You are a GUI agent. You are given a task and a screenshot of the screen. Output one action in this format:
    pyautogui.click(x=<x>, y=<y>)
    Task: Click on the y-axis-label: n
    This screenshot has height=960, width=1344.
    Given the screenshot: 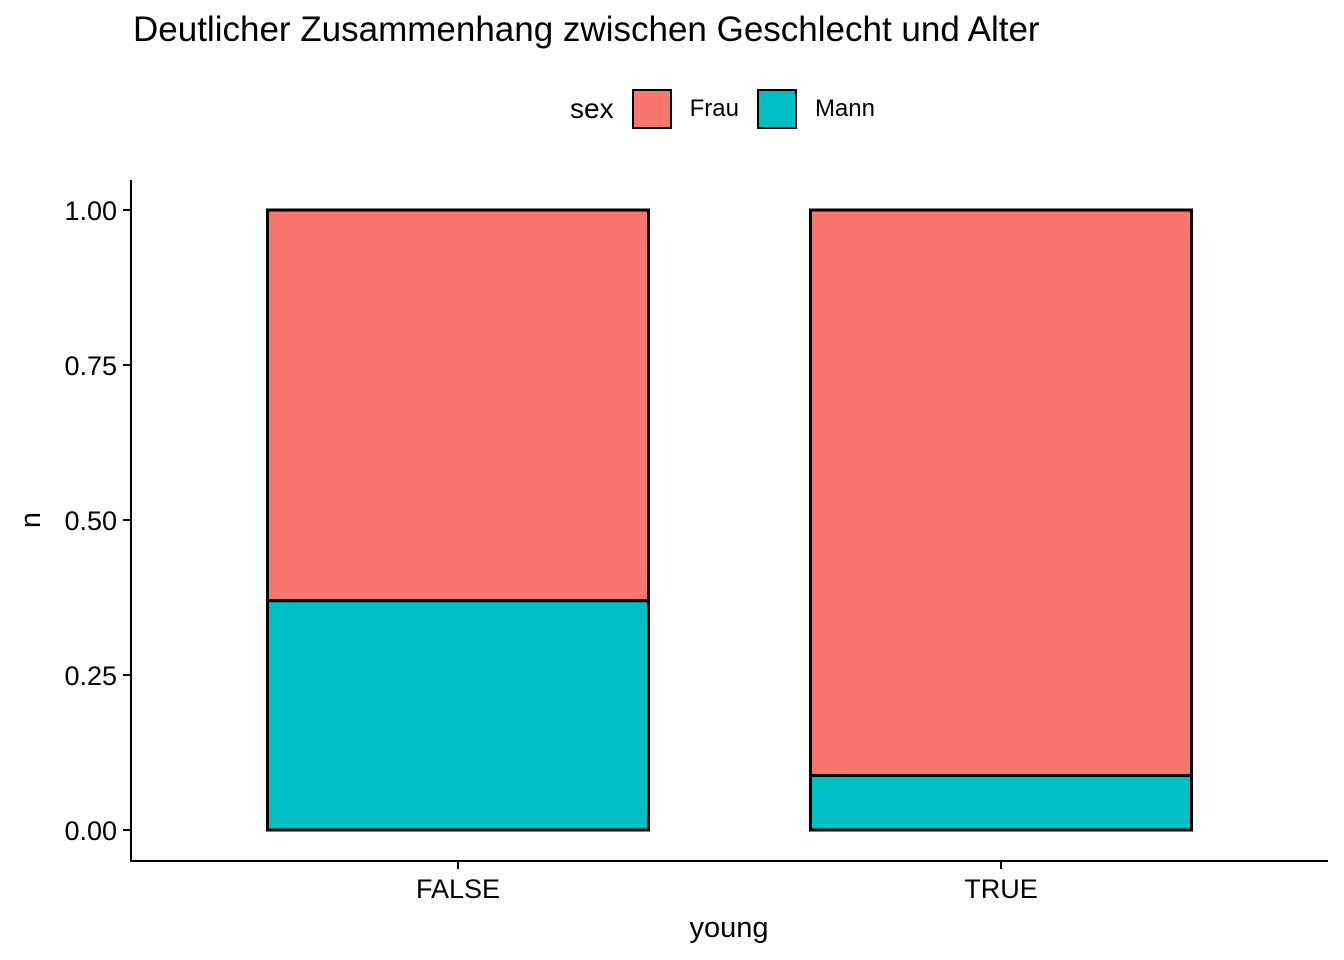 What is the action you would take?
    pyautogui.click(x=31, y=520)
    